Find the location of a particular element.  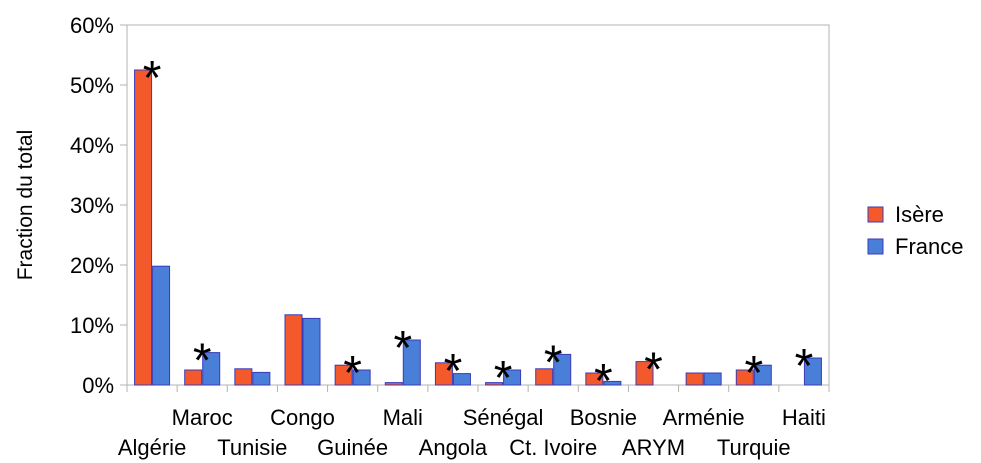

x-category-label: Mali is located at coordinates (403, 417).